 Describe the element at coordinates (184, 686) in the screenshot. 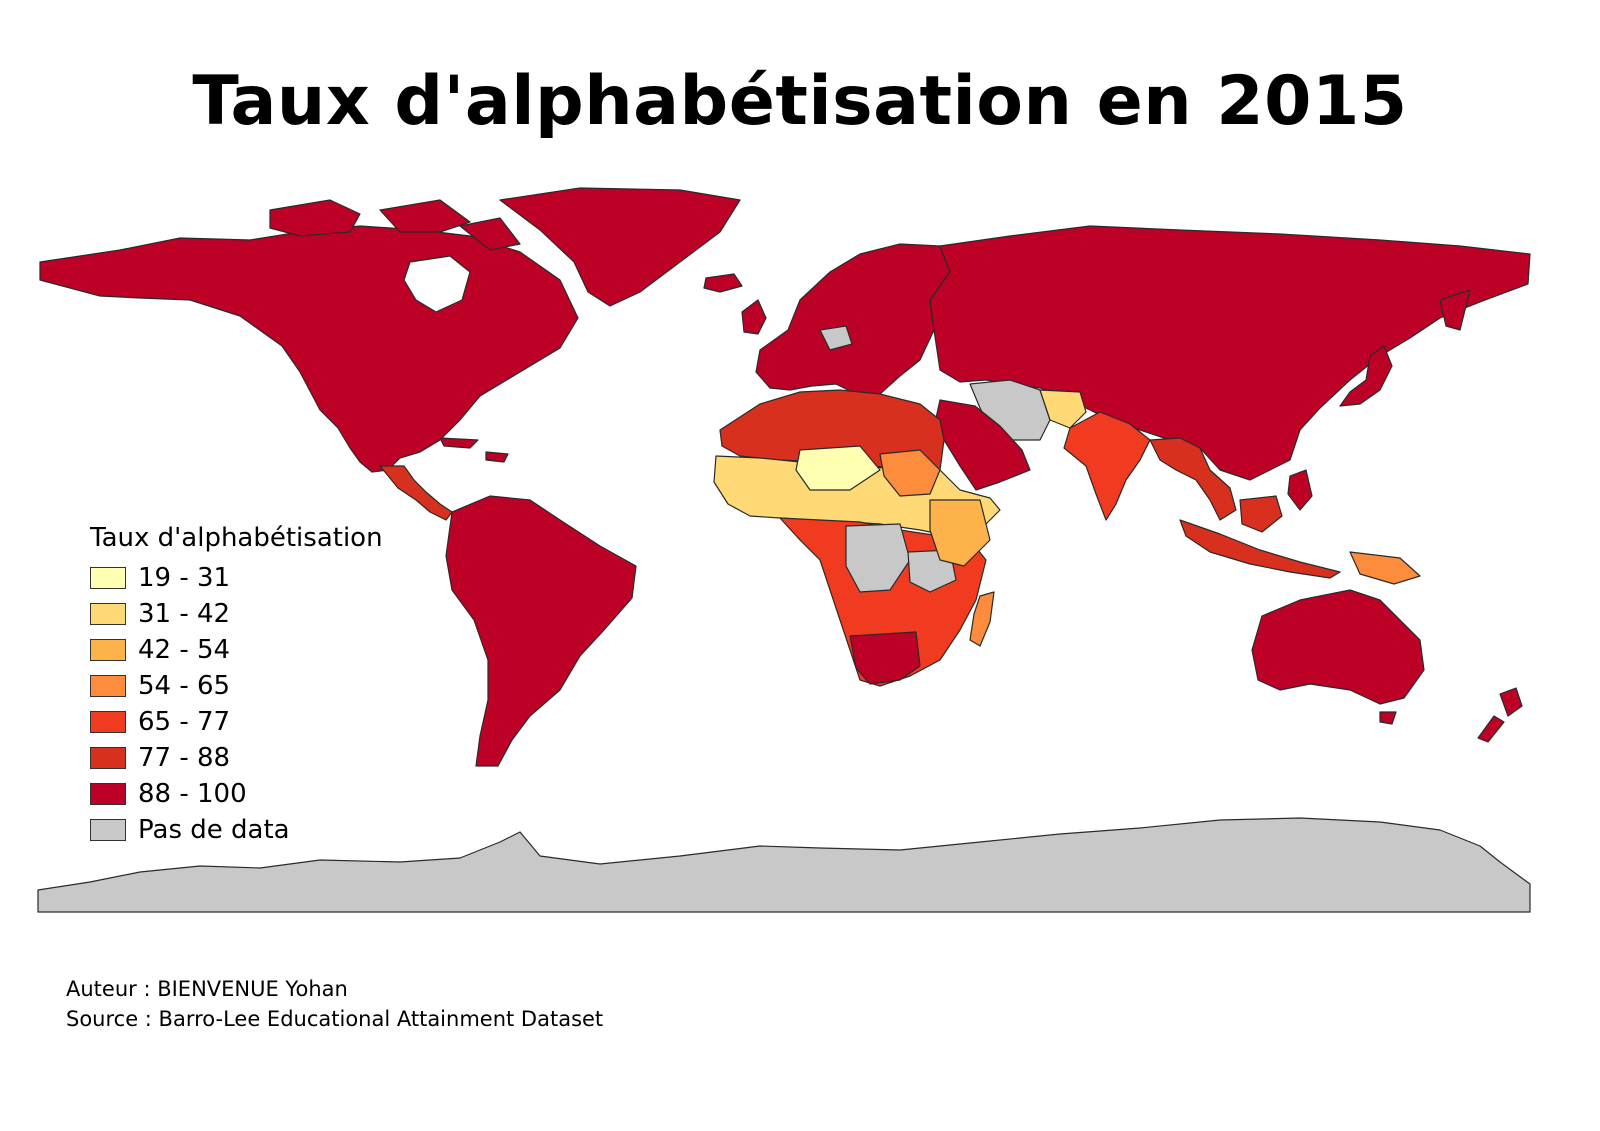

I see `legend-label: 54 - 65` at that location.